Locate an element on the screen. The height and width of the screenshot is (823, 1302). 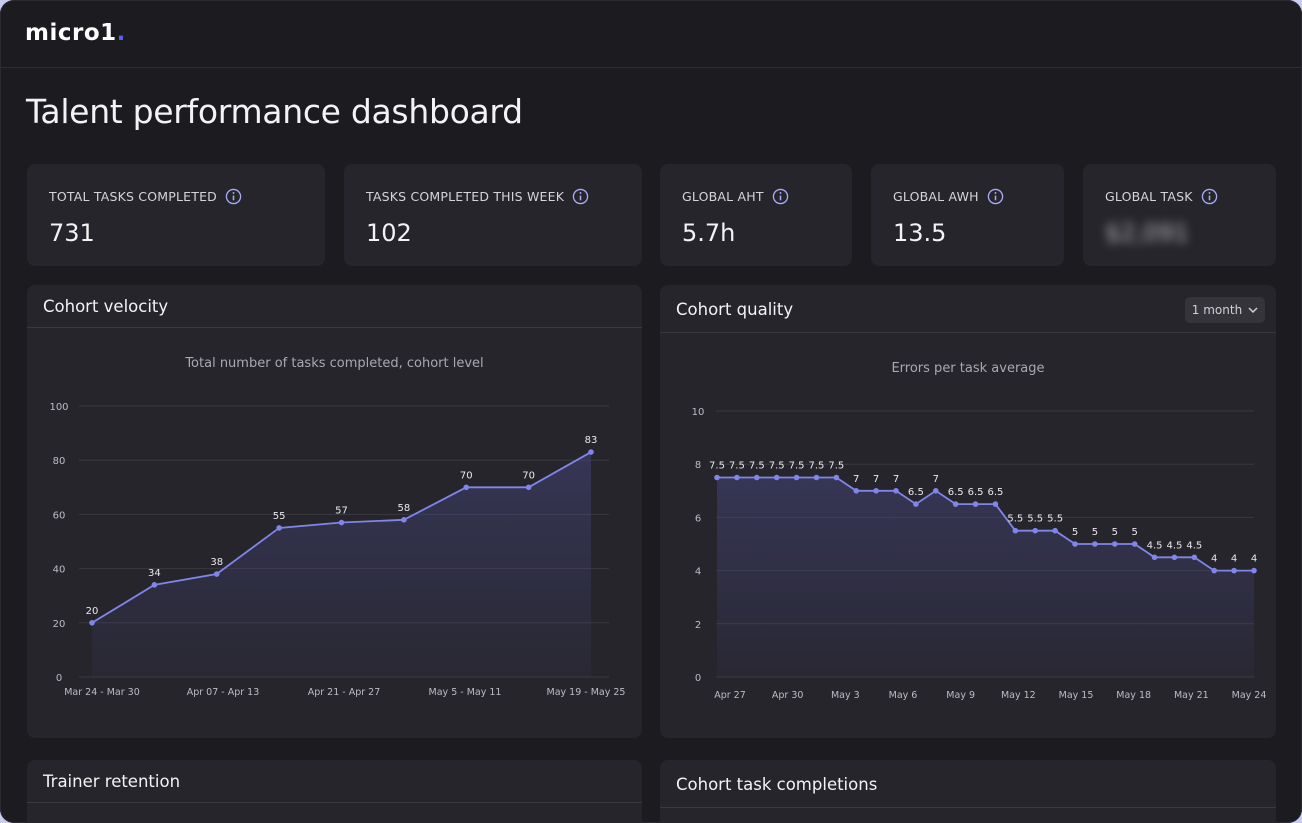
x-tick-label: May 6 is located at coordinates (903, 695).